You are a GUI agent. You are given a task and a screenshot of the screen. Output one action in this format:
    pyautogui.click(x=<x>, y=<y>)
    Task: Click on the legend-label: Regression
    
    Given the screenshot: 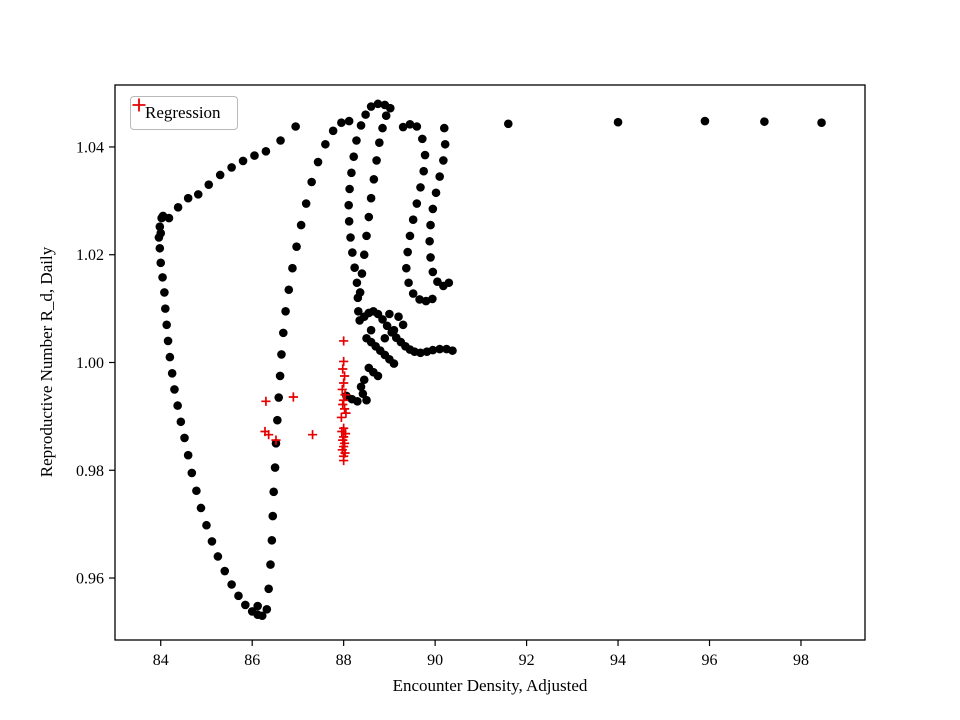 What is the action you would take?
    pyautogui.click(x=183, y=112)
    